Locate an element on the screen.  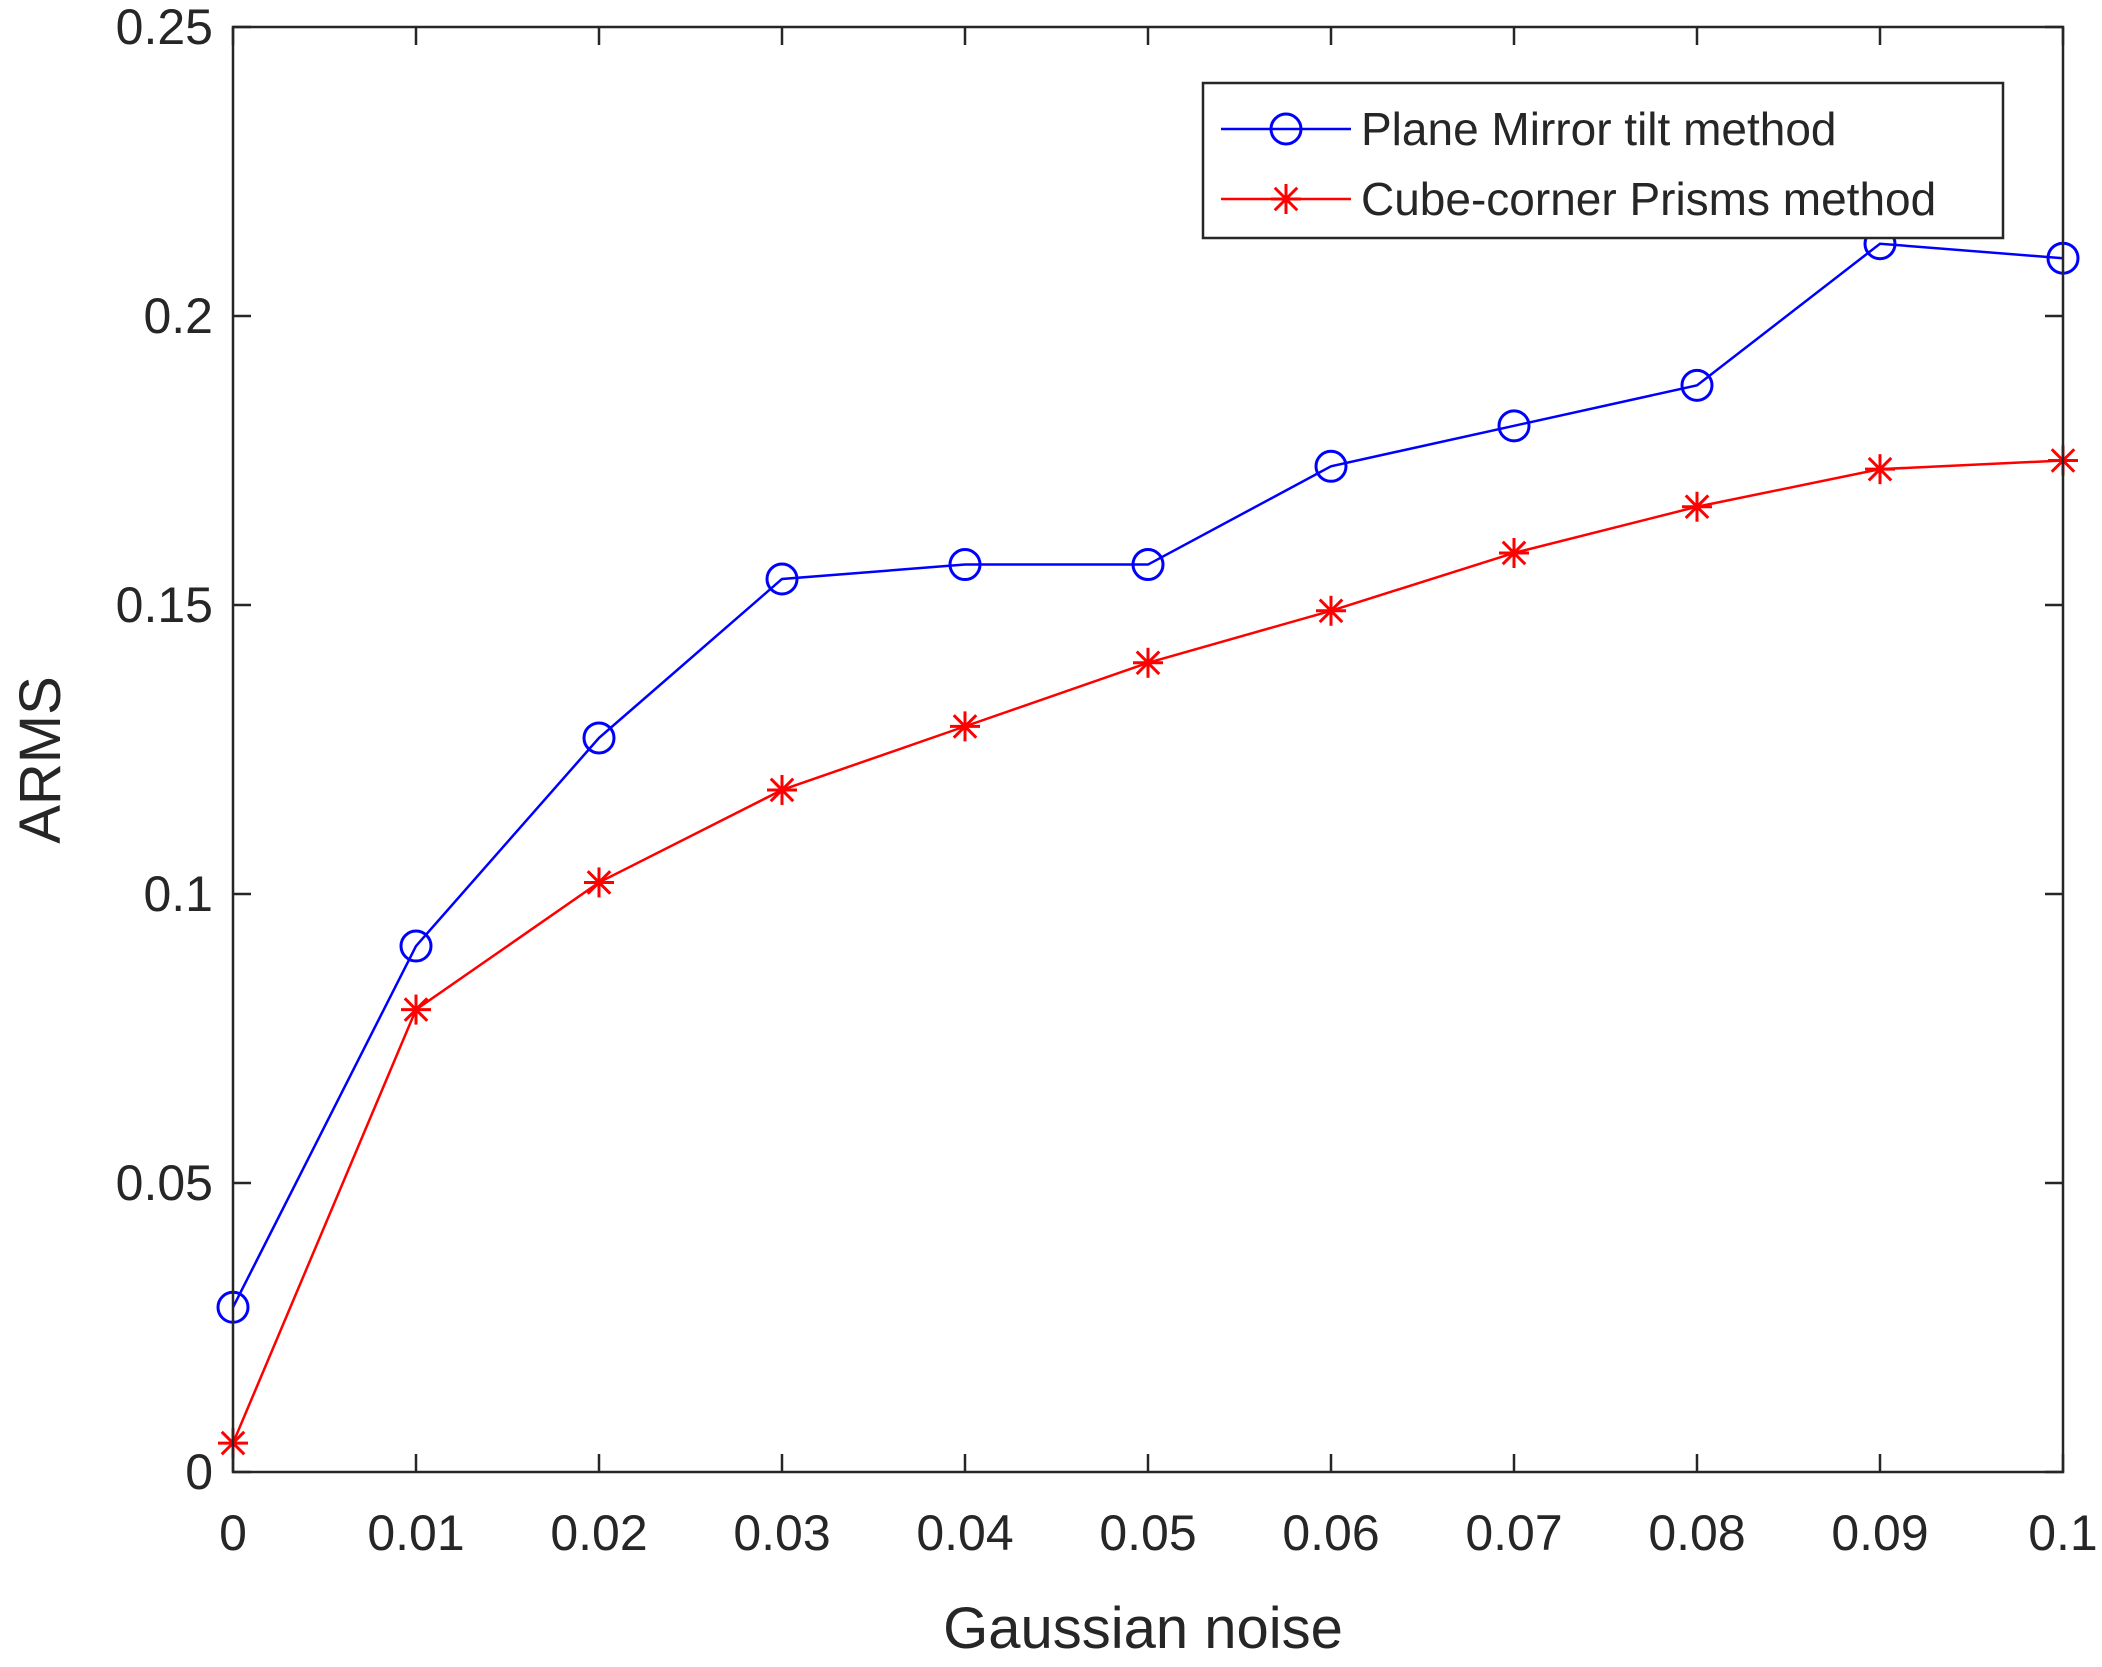
y-tick-label: 0 is located at coordinates (199, 1472).